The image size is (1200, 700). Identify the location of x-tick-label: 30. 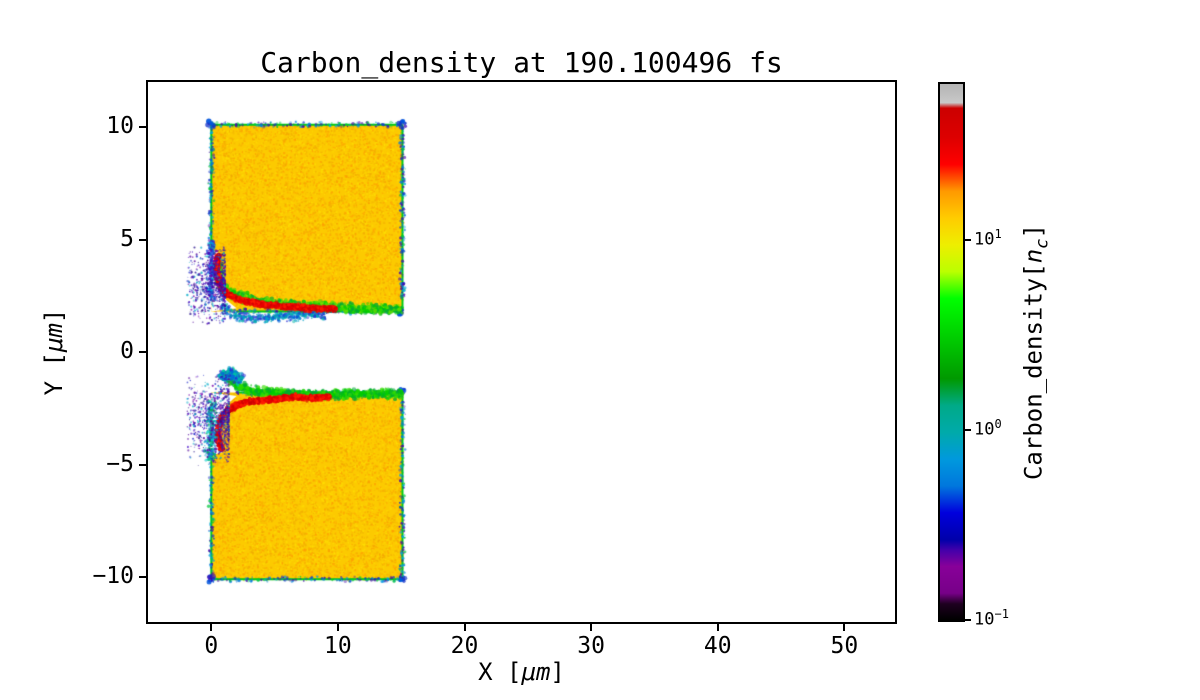
(591, 646).